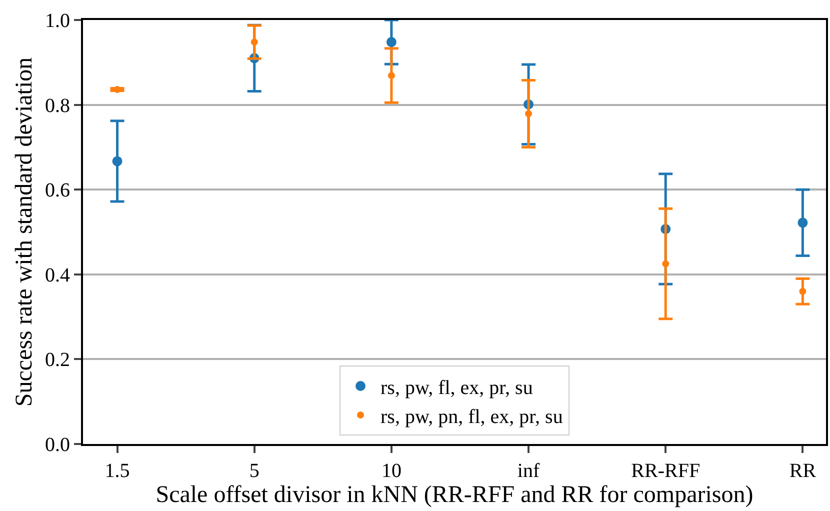 The width and height of the screenshot is (830, 511). I want to click on x-tick-label: 1.5, so click(117, 471).